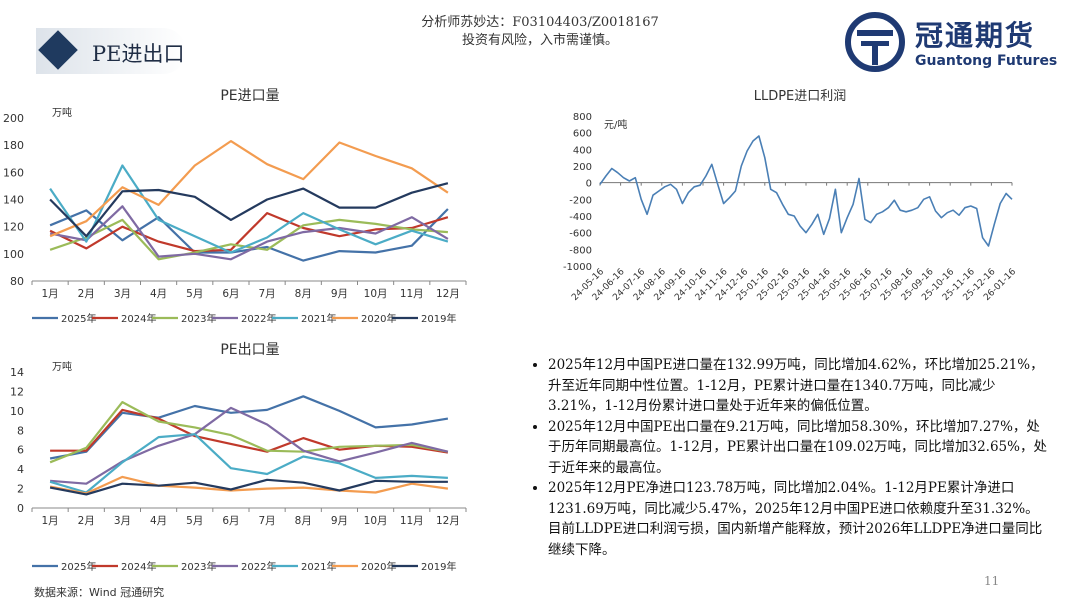 This screenshot has width=1080, height=608. I want to click on y-tick-label: 4, so click(20, 469).